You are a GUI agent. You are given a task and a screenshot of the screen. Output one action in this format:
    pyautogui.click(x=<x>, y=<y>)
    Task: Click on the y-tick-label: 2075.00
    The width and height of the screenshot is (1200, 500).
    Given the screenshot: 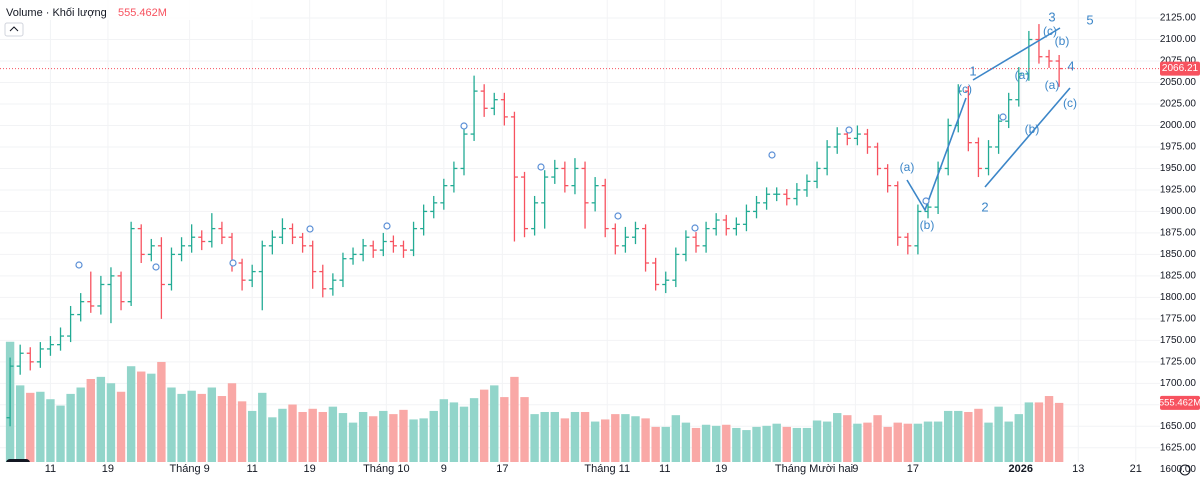 What is the action you would take?
    pyautogui.click(x=1178, y=61)
    